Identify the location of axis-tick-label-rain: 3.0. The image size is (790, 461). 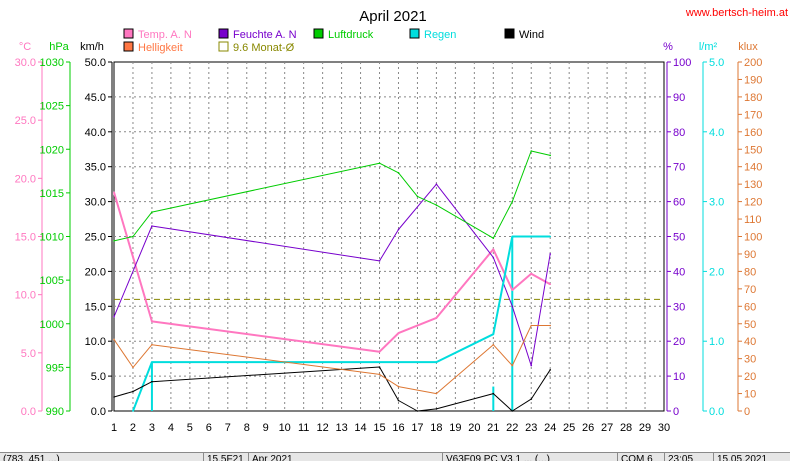
(716, 203).